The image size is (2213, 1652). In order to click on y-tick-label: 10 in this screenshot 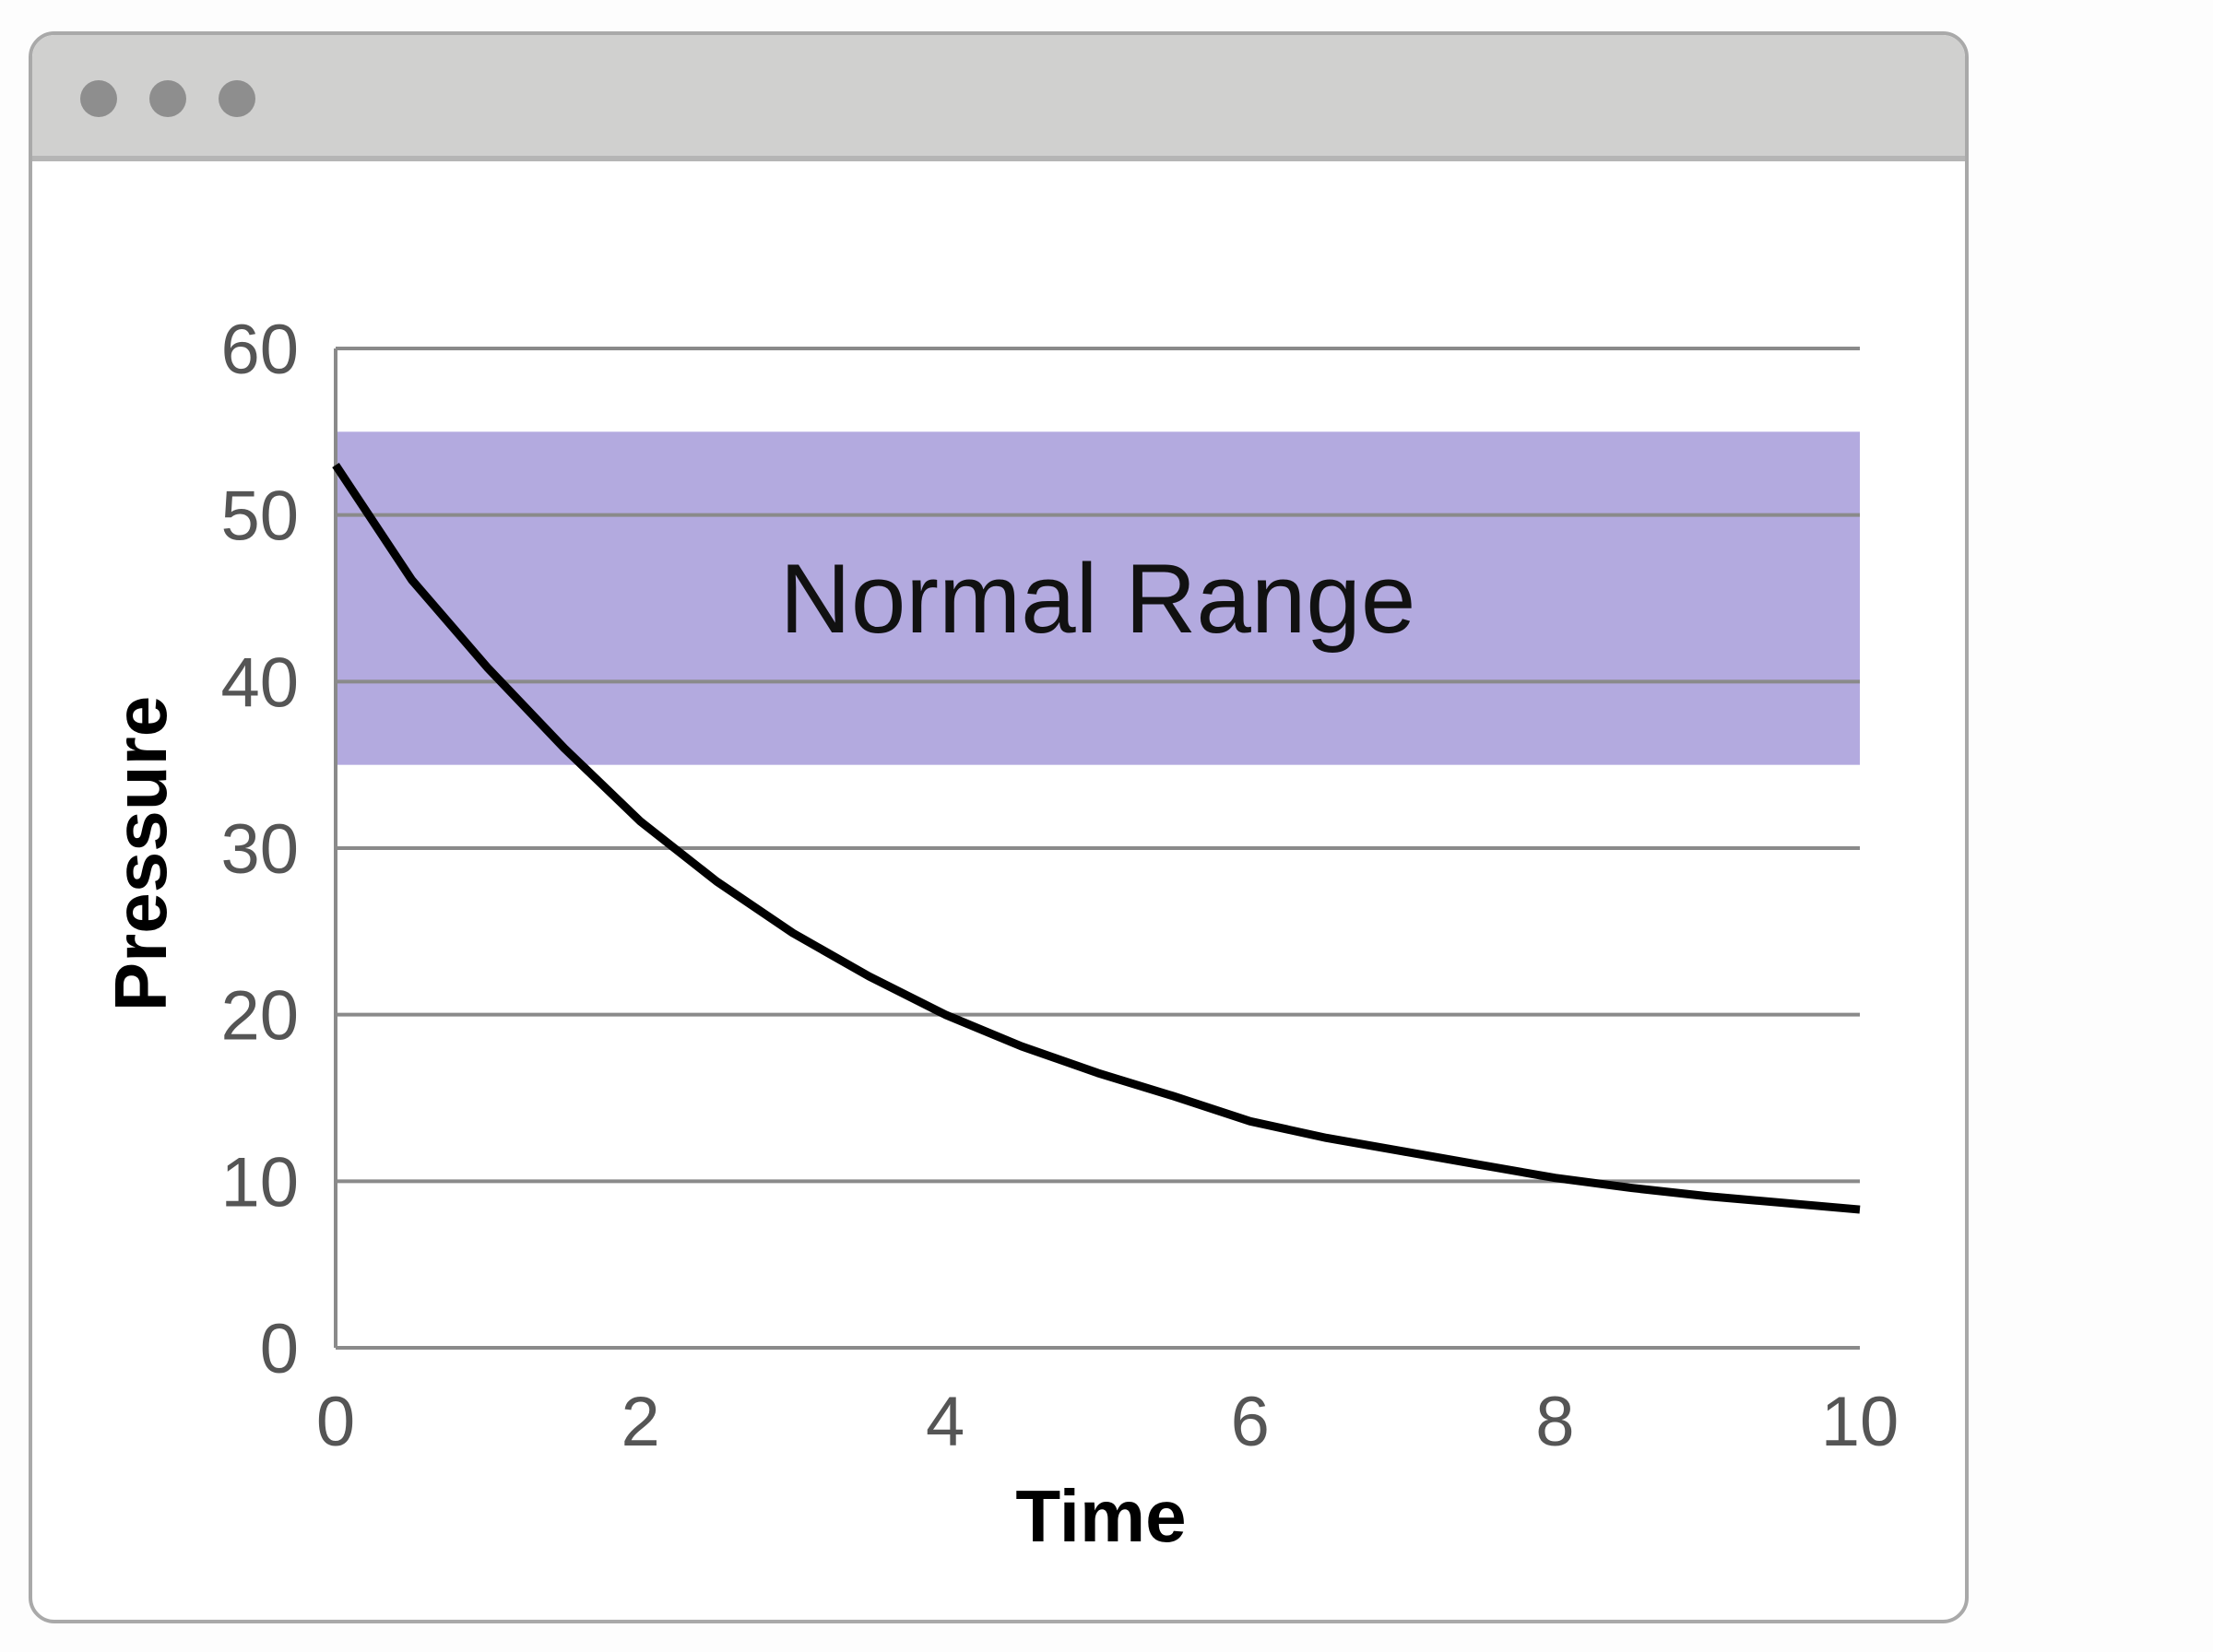, I will do `click(259, 1182)`.